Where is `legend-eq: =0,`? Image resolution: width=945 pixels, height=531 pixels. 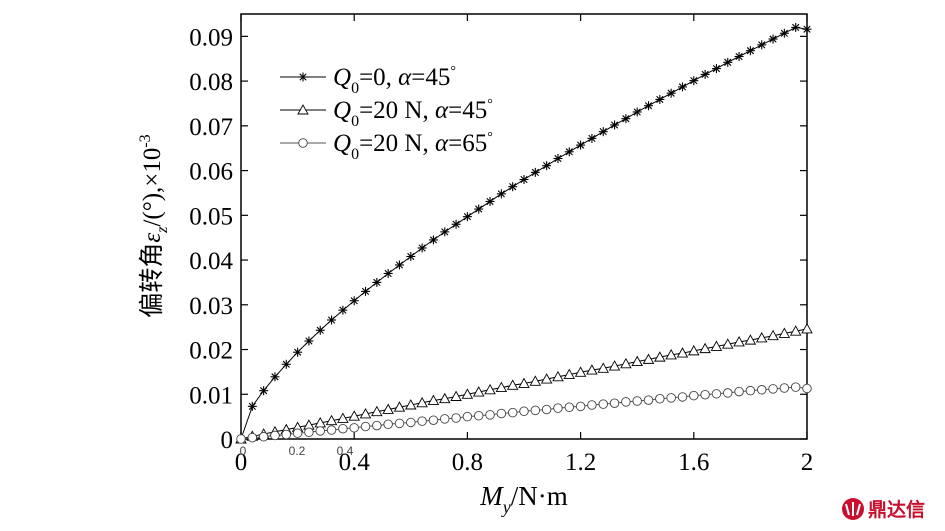 legend-eq: =0, is located at coordinates (378, 77).